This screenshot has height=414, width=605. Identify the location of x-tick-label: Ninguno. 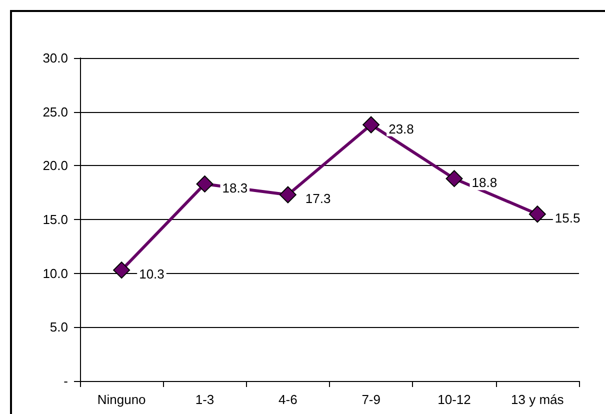
(121, 399).